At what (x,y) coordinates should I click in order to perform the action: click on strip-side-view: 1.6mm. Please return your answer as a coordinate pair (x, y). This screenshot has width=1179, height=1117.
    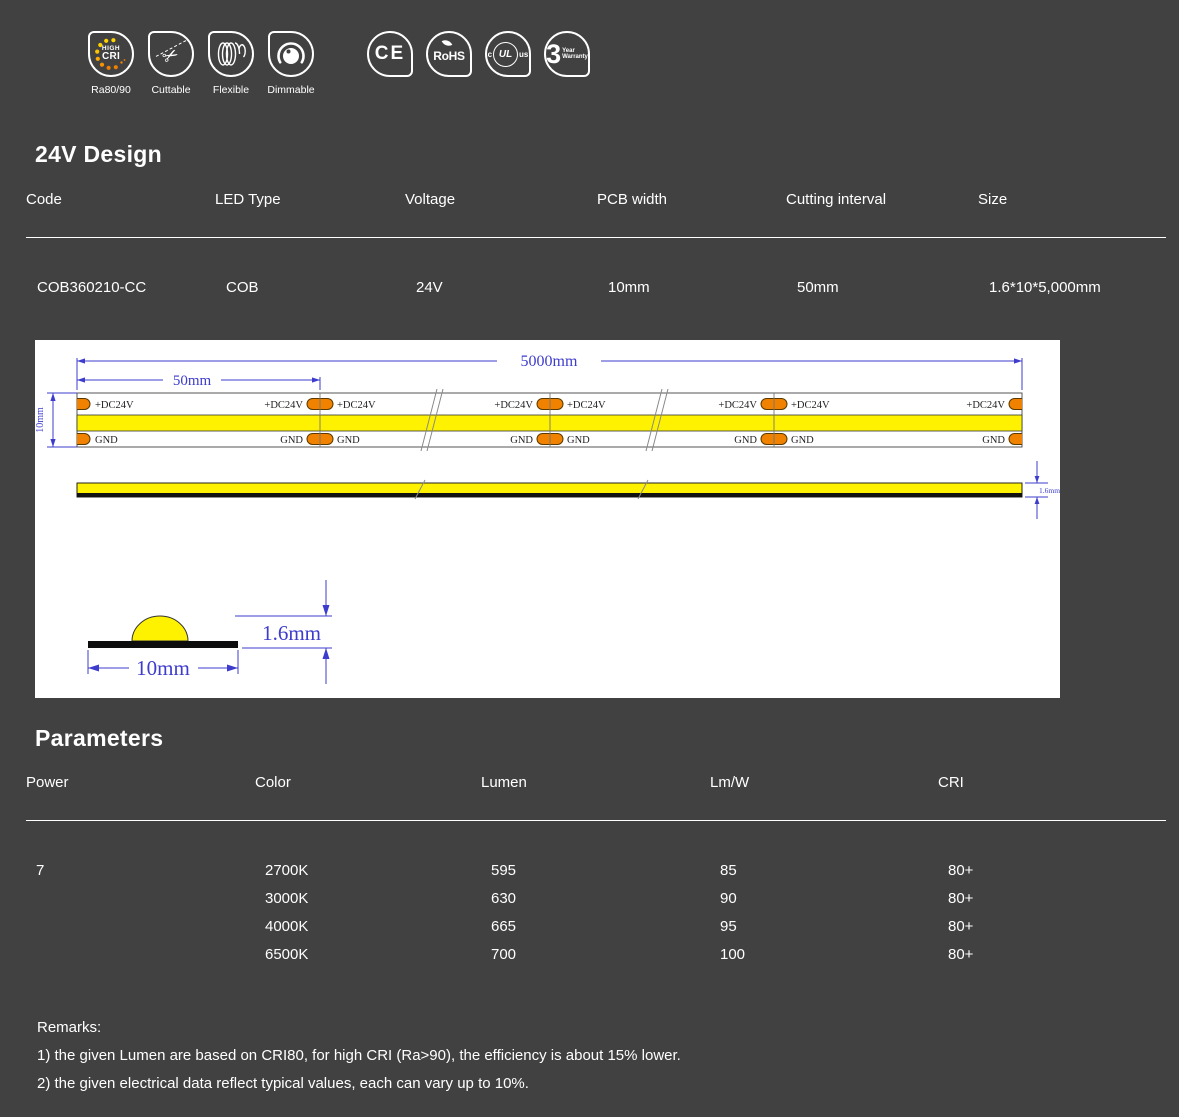
    Looking at the image, I should click on (568, 490).